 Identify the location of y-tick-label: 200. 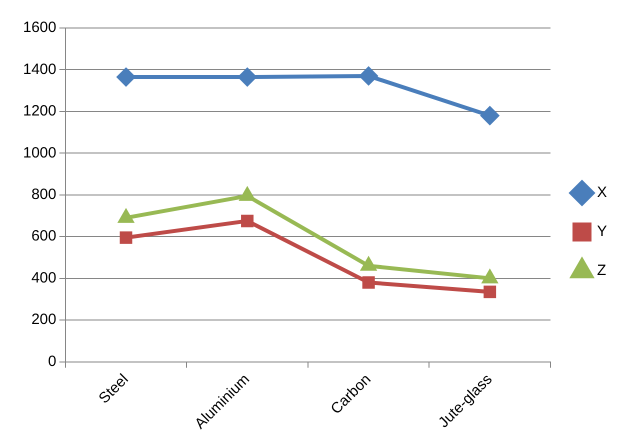
(43, 319).